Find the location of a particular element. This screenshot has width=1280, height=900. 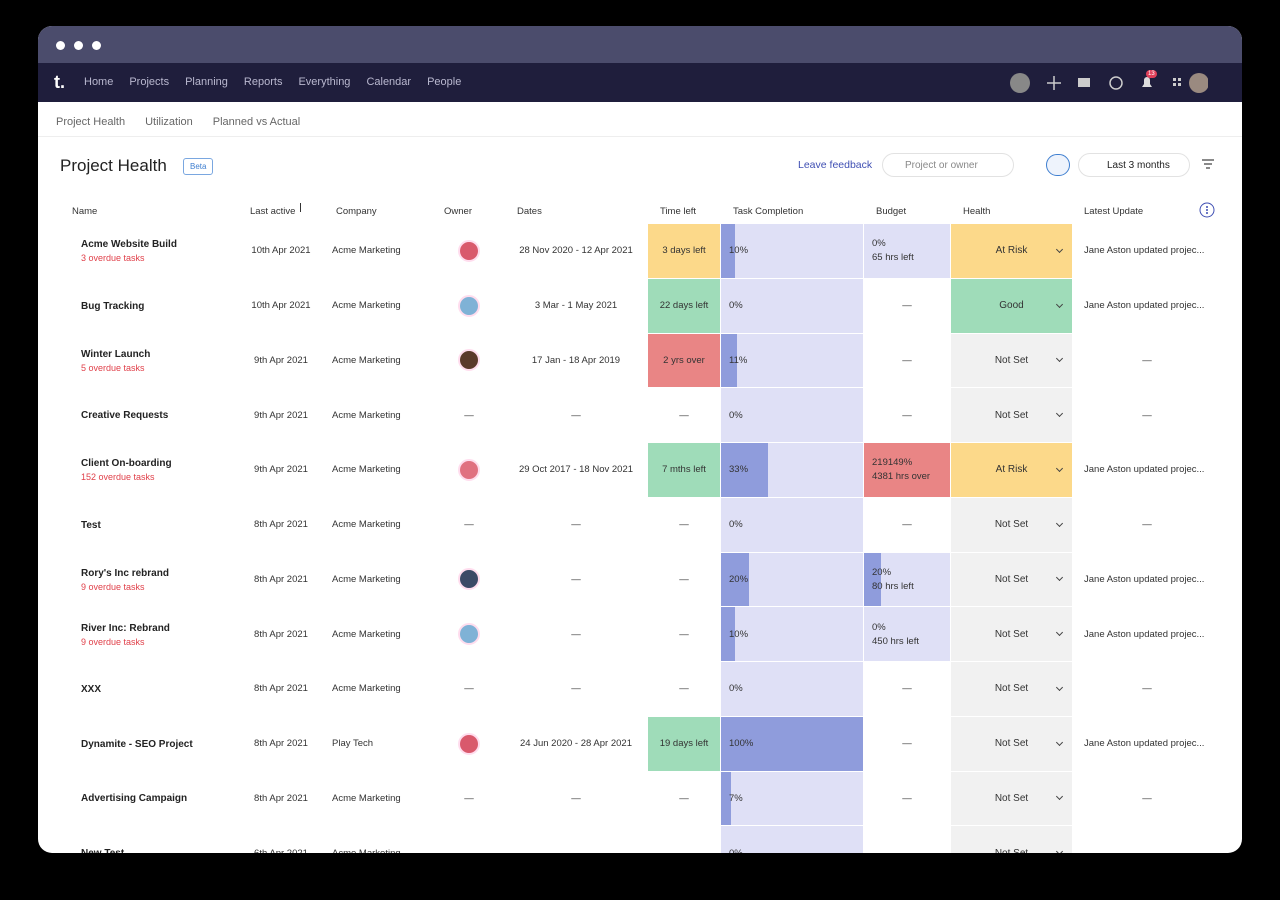

nav-item: Everything is located at coordinates (324, 82).